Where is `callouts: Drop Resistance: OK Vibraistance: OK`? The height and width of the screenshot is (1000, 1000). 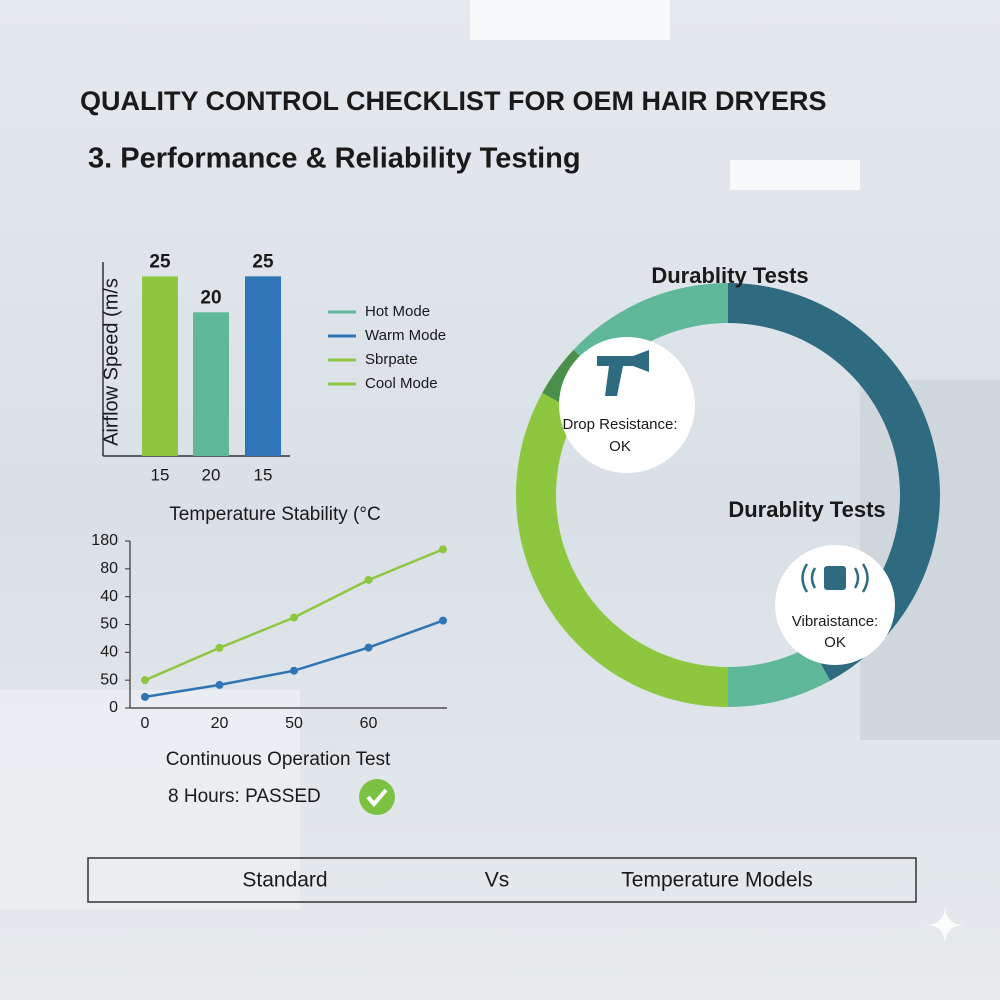 callouts: Drop Resistance: OK Vibraistance: OK is located at coordinates (727, 501).